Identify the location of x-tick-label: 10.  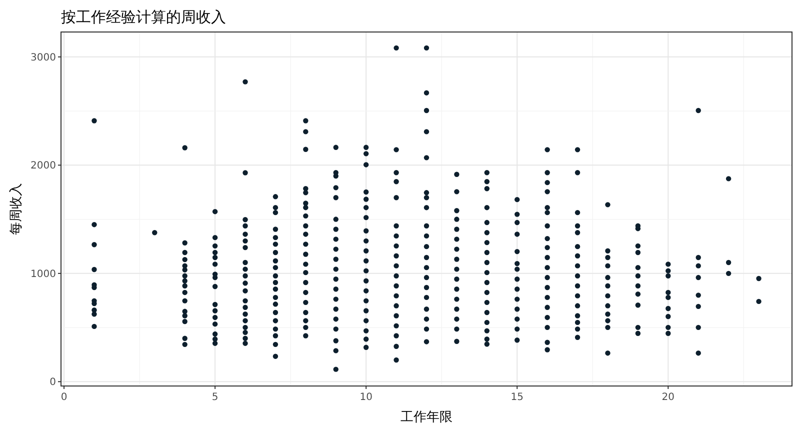
(366, 397).